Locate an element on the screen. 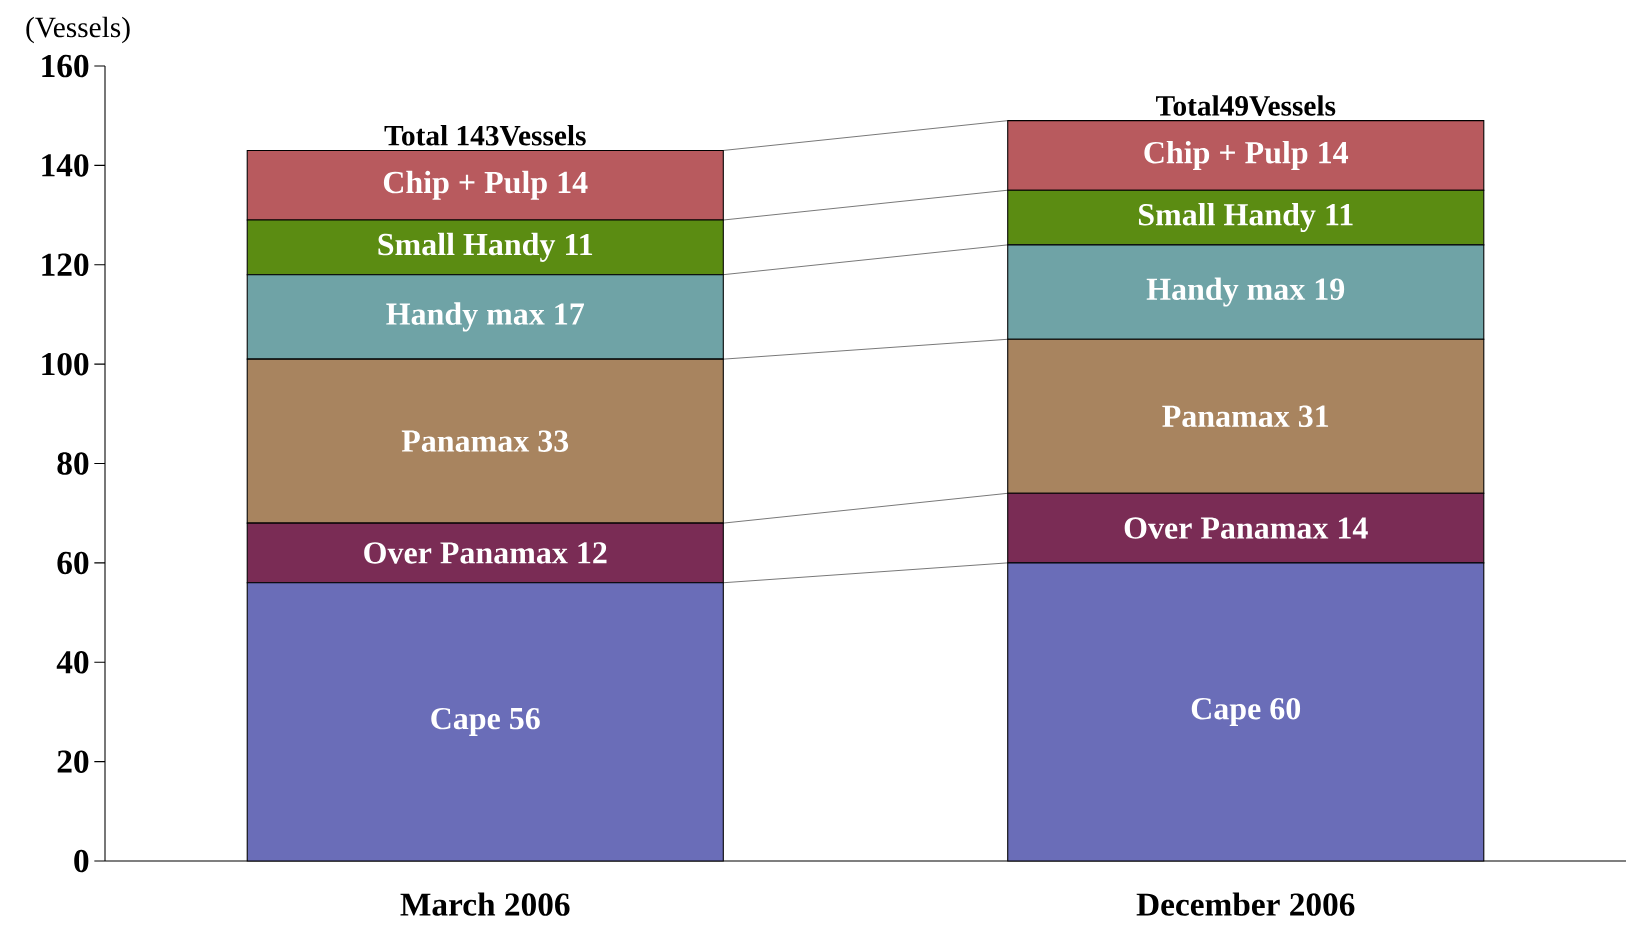 Image resolution: width=1626 pixels, height=936 pixels. y-tick-label: 60 is located at coordinates (73, 563).